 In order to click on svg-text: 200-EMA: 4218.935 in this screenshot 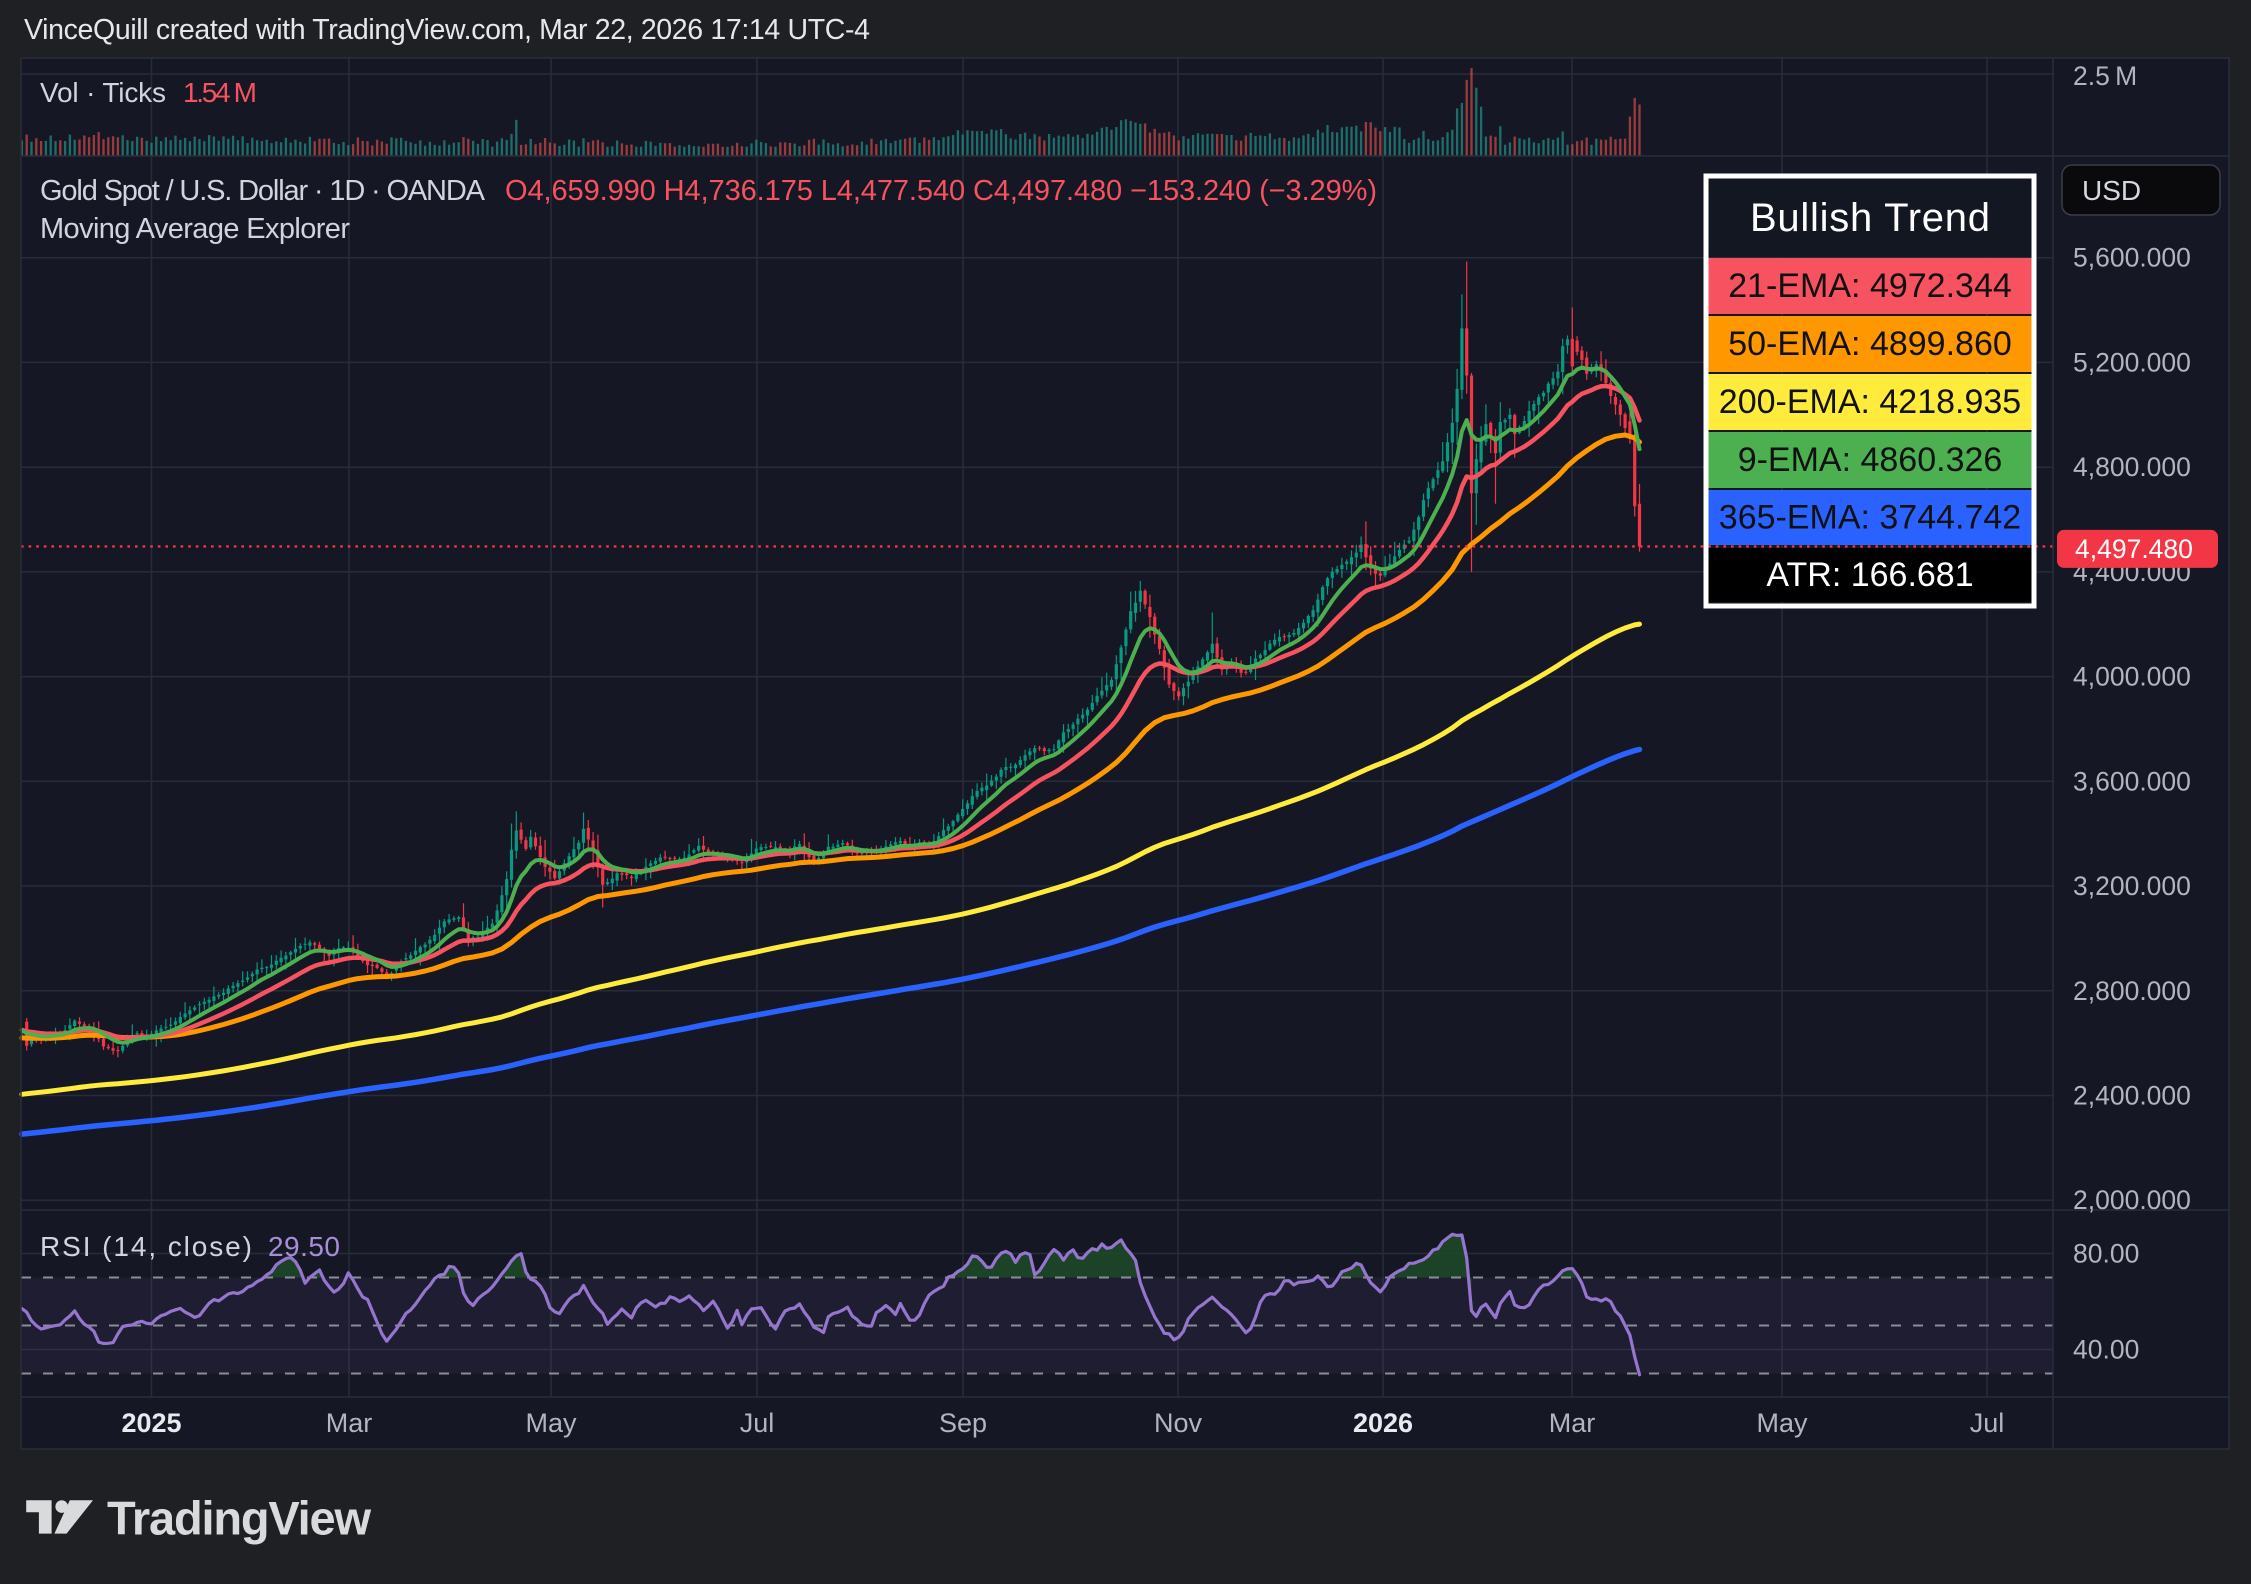, I will do `click(1870, 402)`.